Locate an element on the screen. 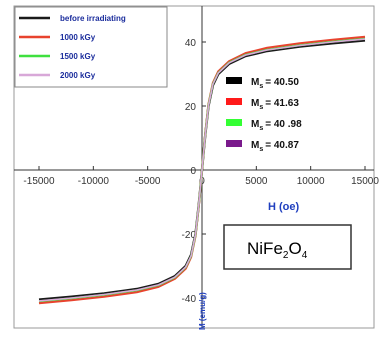 The height and width of the screenshot is (338, 382). ms-label: Ms = 40 .98 is located at coordinates (276, 125).